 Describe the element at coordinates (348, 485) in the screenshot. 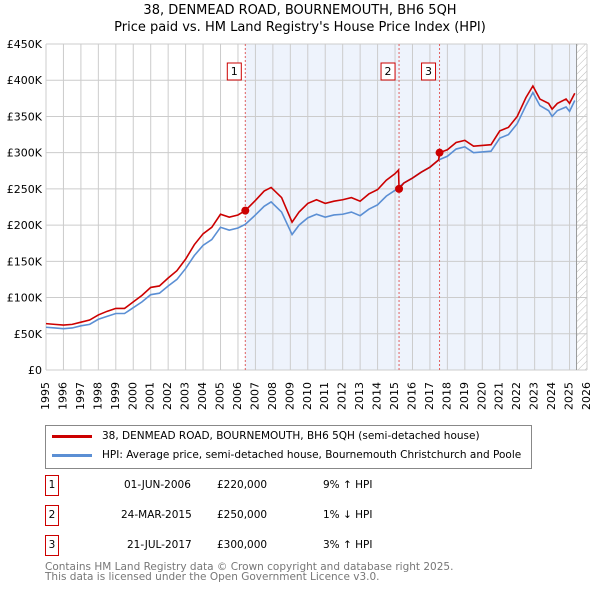

I see `transaction-hpi: 9% ↑ HPI` at that location.